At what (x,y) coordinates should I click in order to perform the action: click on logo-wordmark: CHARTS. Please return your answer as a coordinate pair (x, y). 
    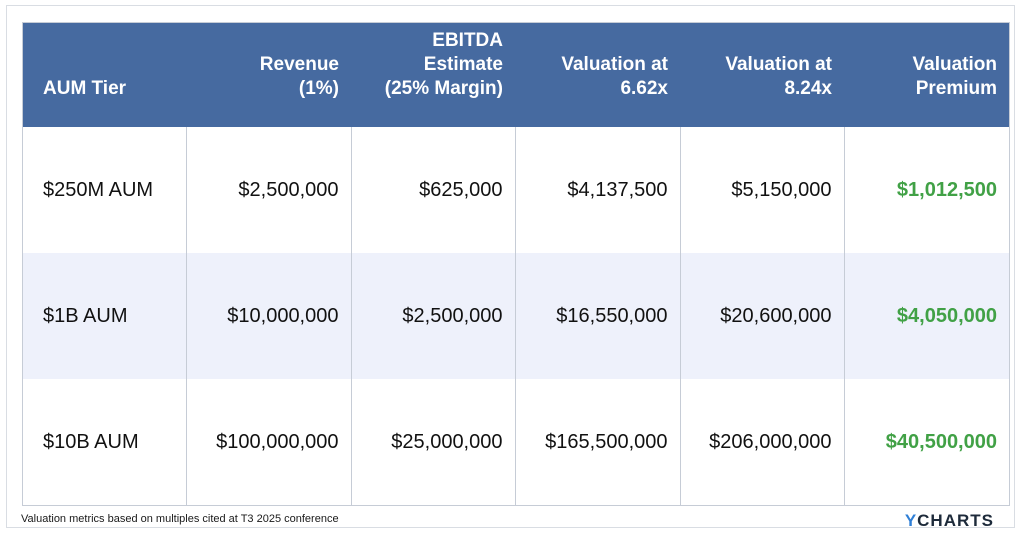
    Looking at the image, I should click on (955, 520).